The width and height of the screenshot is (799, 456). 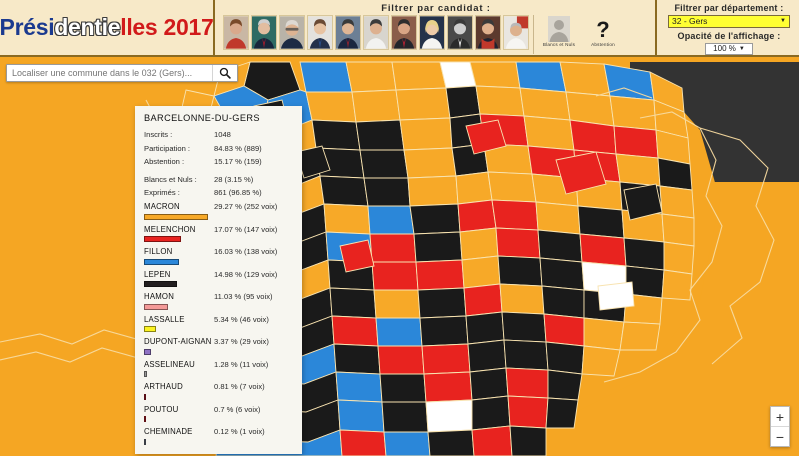 I want to click on map-zoom-control: + −, so click(x=780, y=426).